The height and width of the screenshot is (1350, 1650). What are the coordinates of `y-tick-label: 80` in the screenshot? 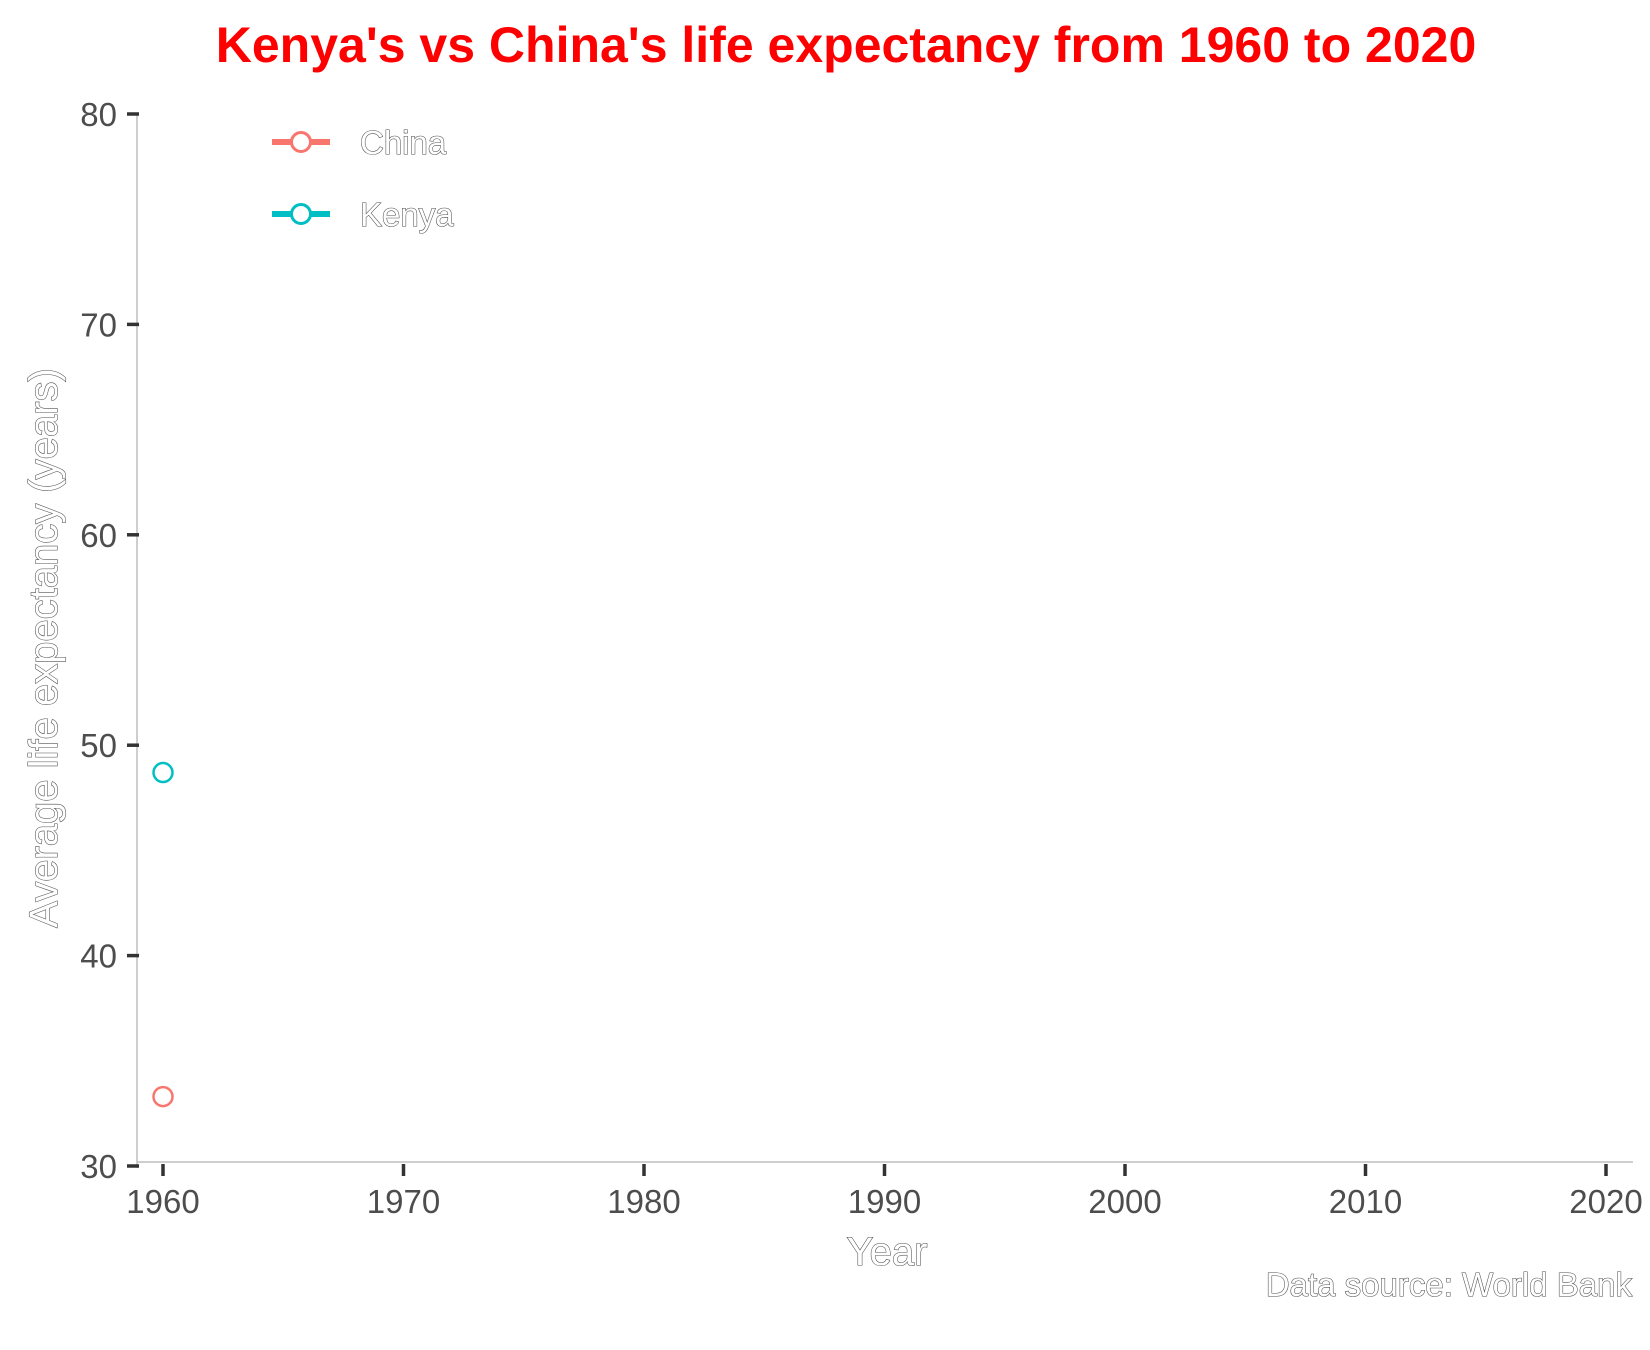 It's located at (98, 114).